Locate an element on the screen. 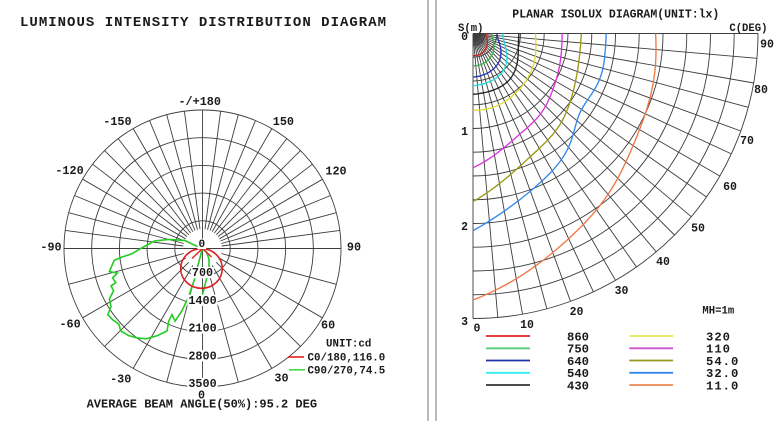 The height and width of the screenshot is (421, 781). svg-text: PLANAR ISOLUX DIAGRAM(UNIT:lx) is located at coordinates (615, 15).